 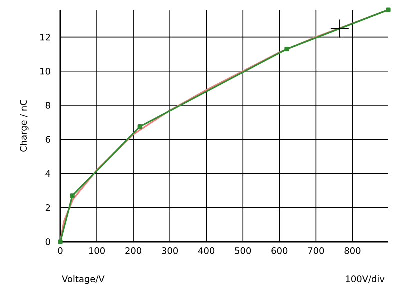 I want to click on x-tick-label: 500, so click(x=243, y=251).